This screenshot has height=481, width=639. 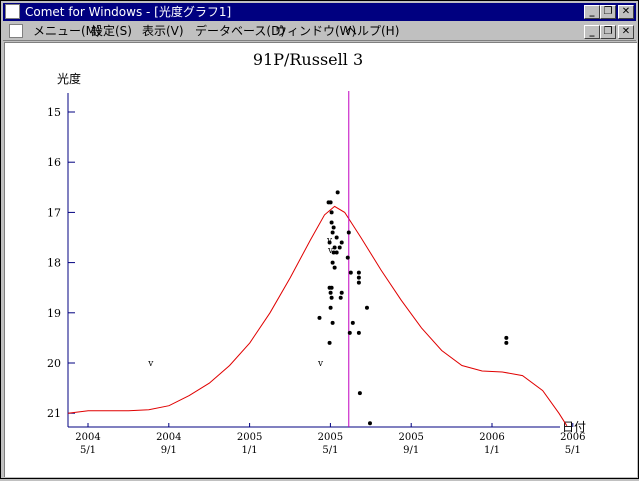 I want to click on y-tick-label: 20, so click(x=54, y=363).